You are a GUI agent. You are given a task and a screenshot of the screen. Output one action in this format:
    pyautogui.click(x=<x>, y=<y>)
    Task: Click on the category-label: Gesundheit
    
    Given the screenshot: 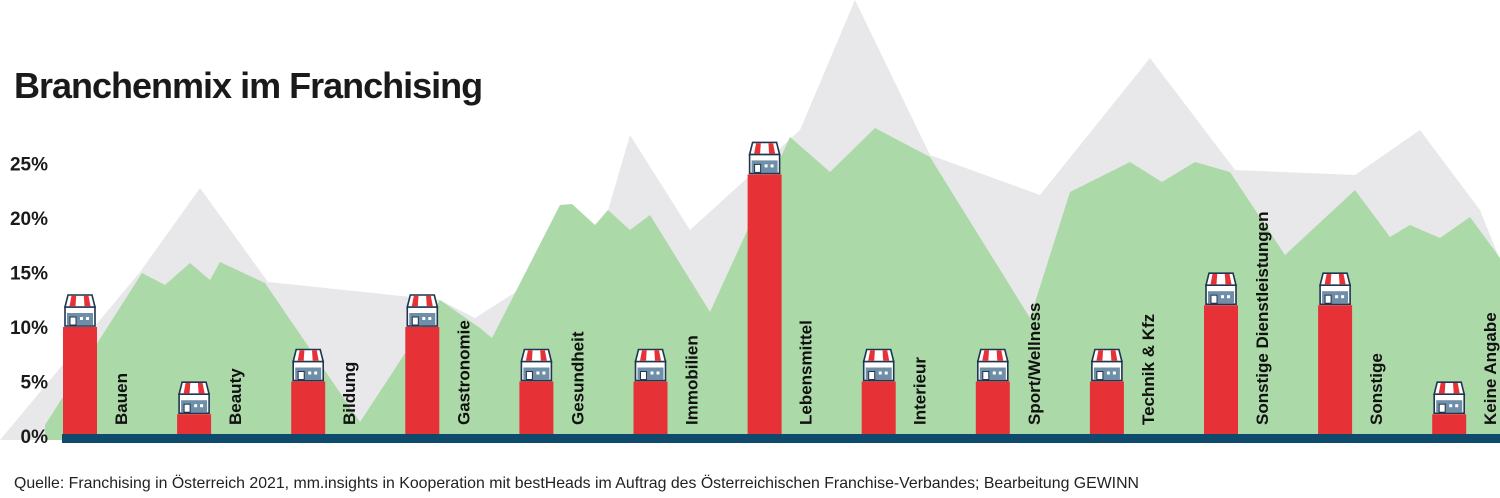 What is the action you would take?
    pyautogui.click(x=577, y=378)
    